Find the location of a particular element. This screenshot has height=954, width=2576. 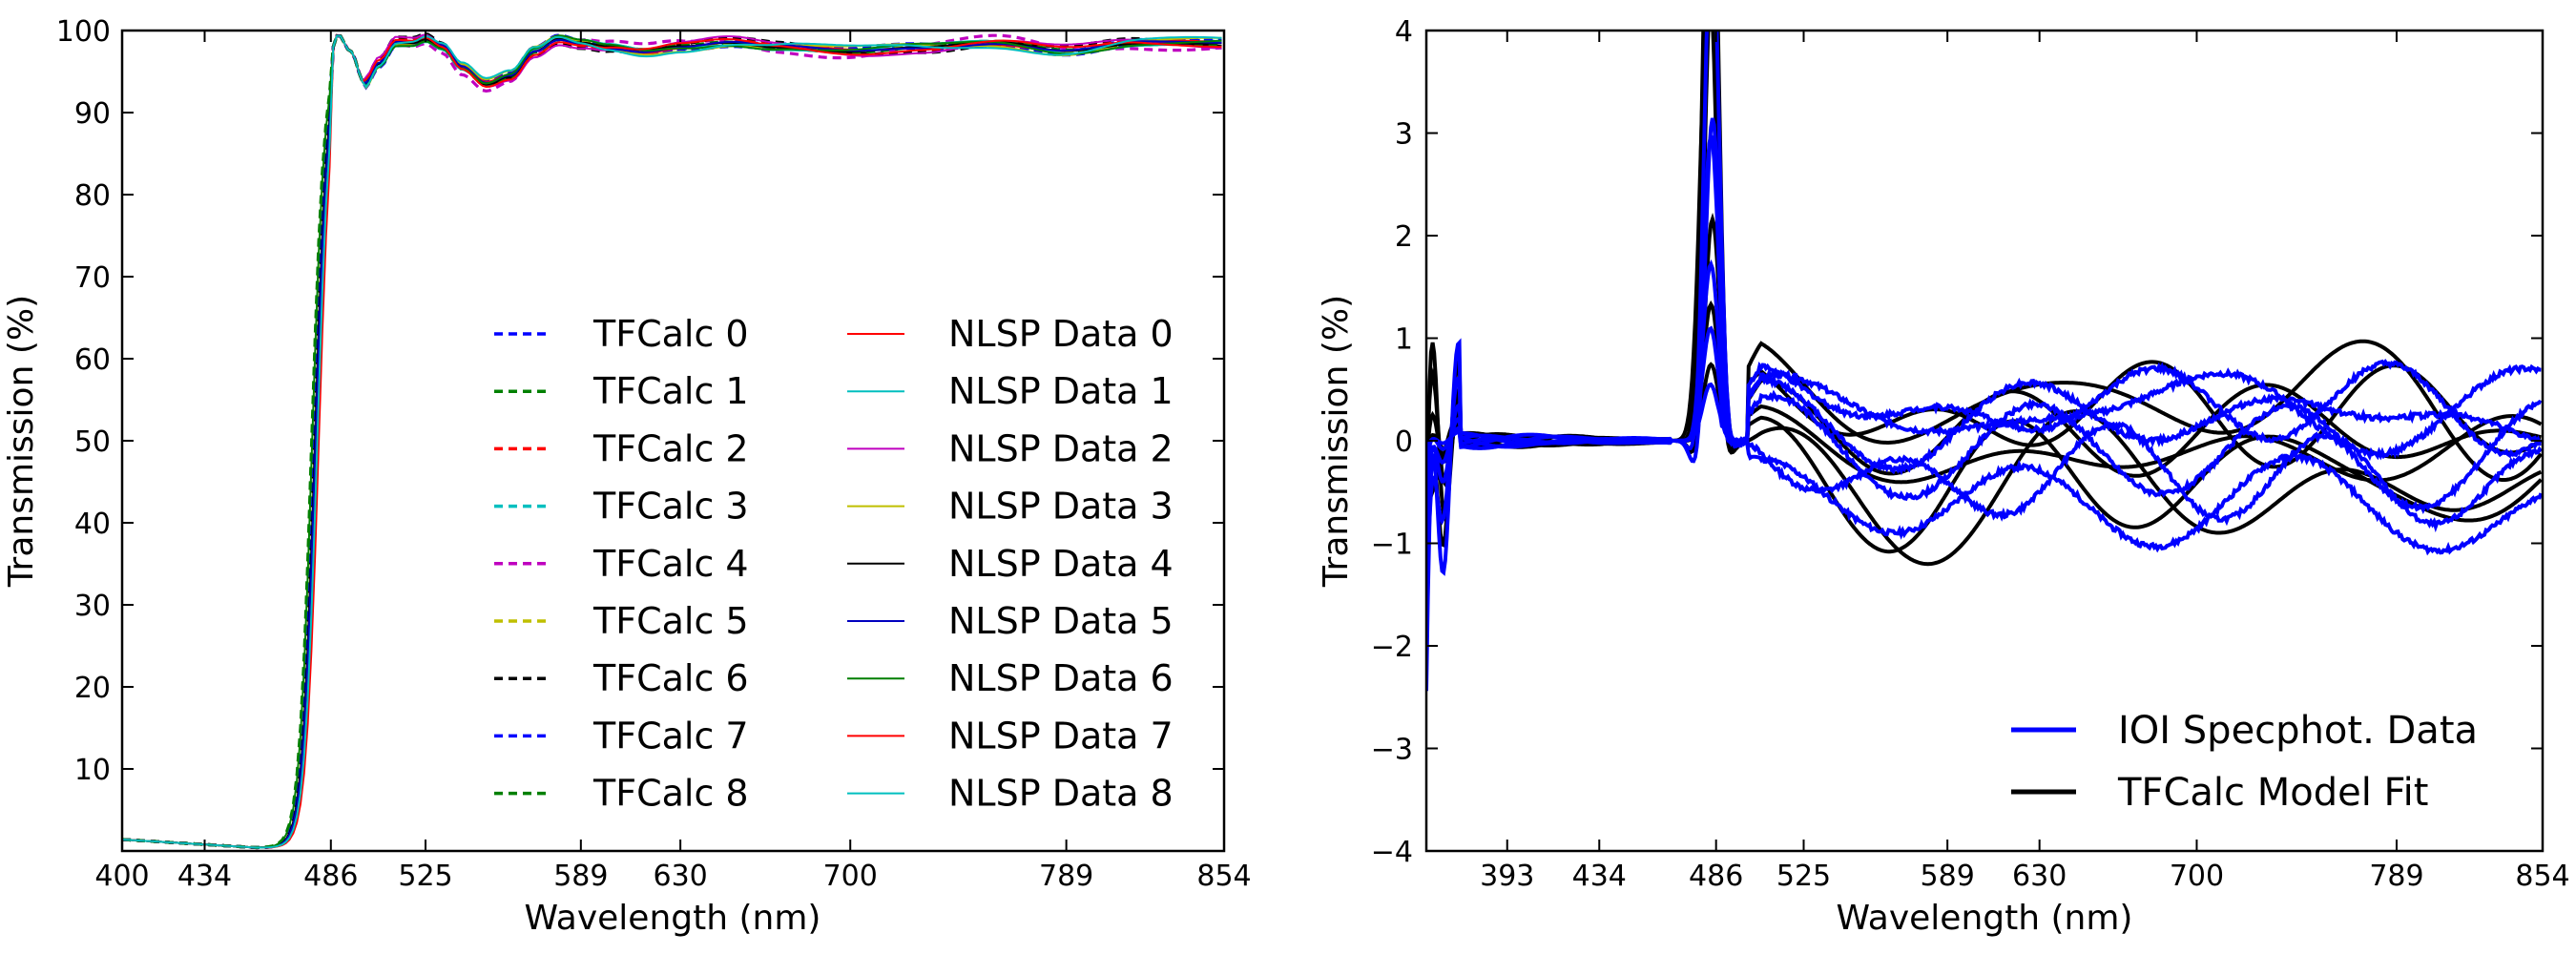

legend-label: IOI Specphot. Data is located at coordinates (2298, 731).